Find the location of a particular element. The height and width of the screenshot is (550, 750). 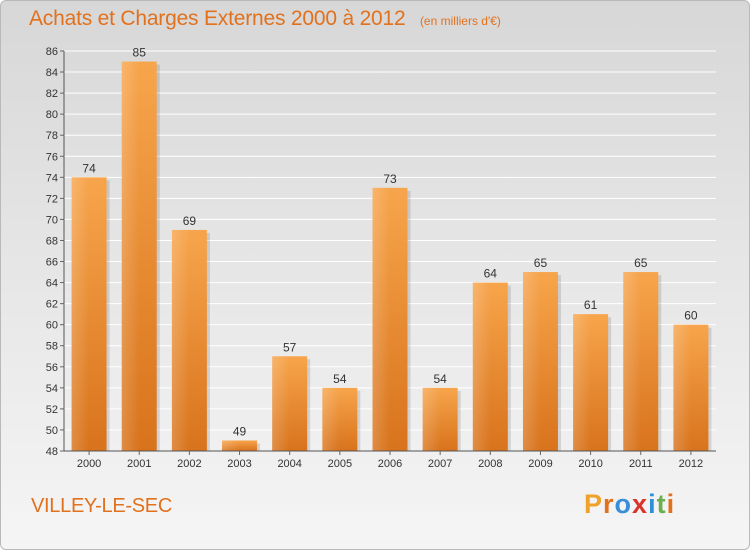

x-tick-label: 2002 is located at coordinates (189, 464).